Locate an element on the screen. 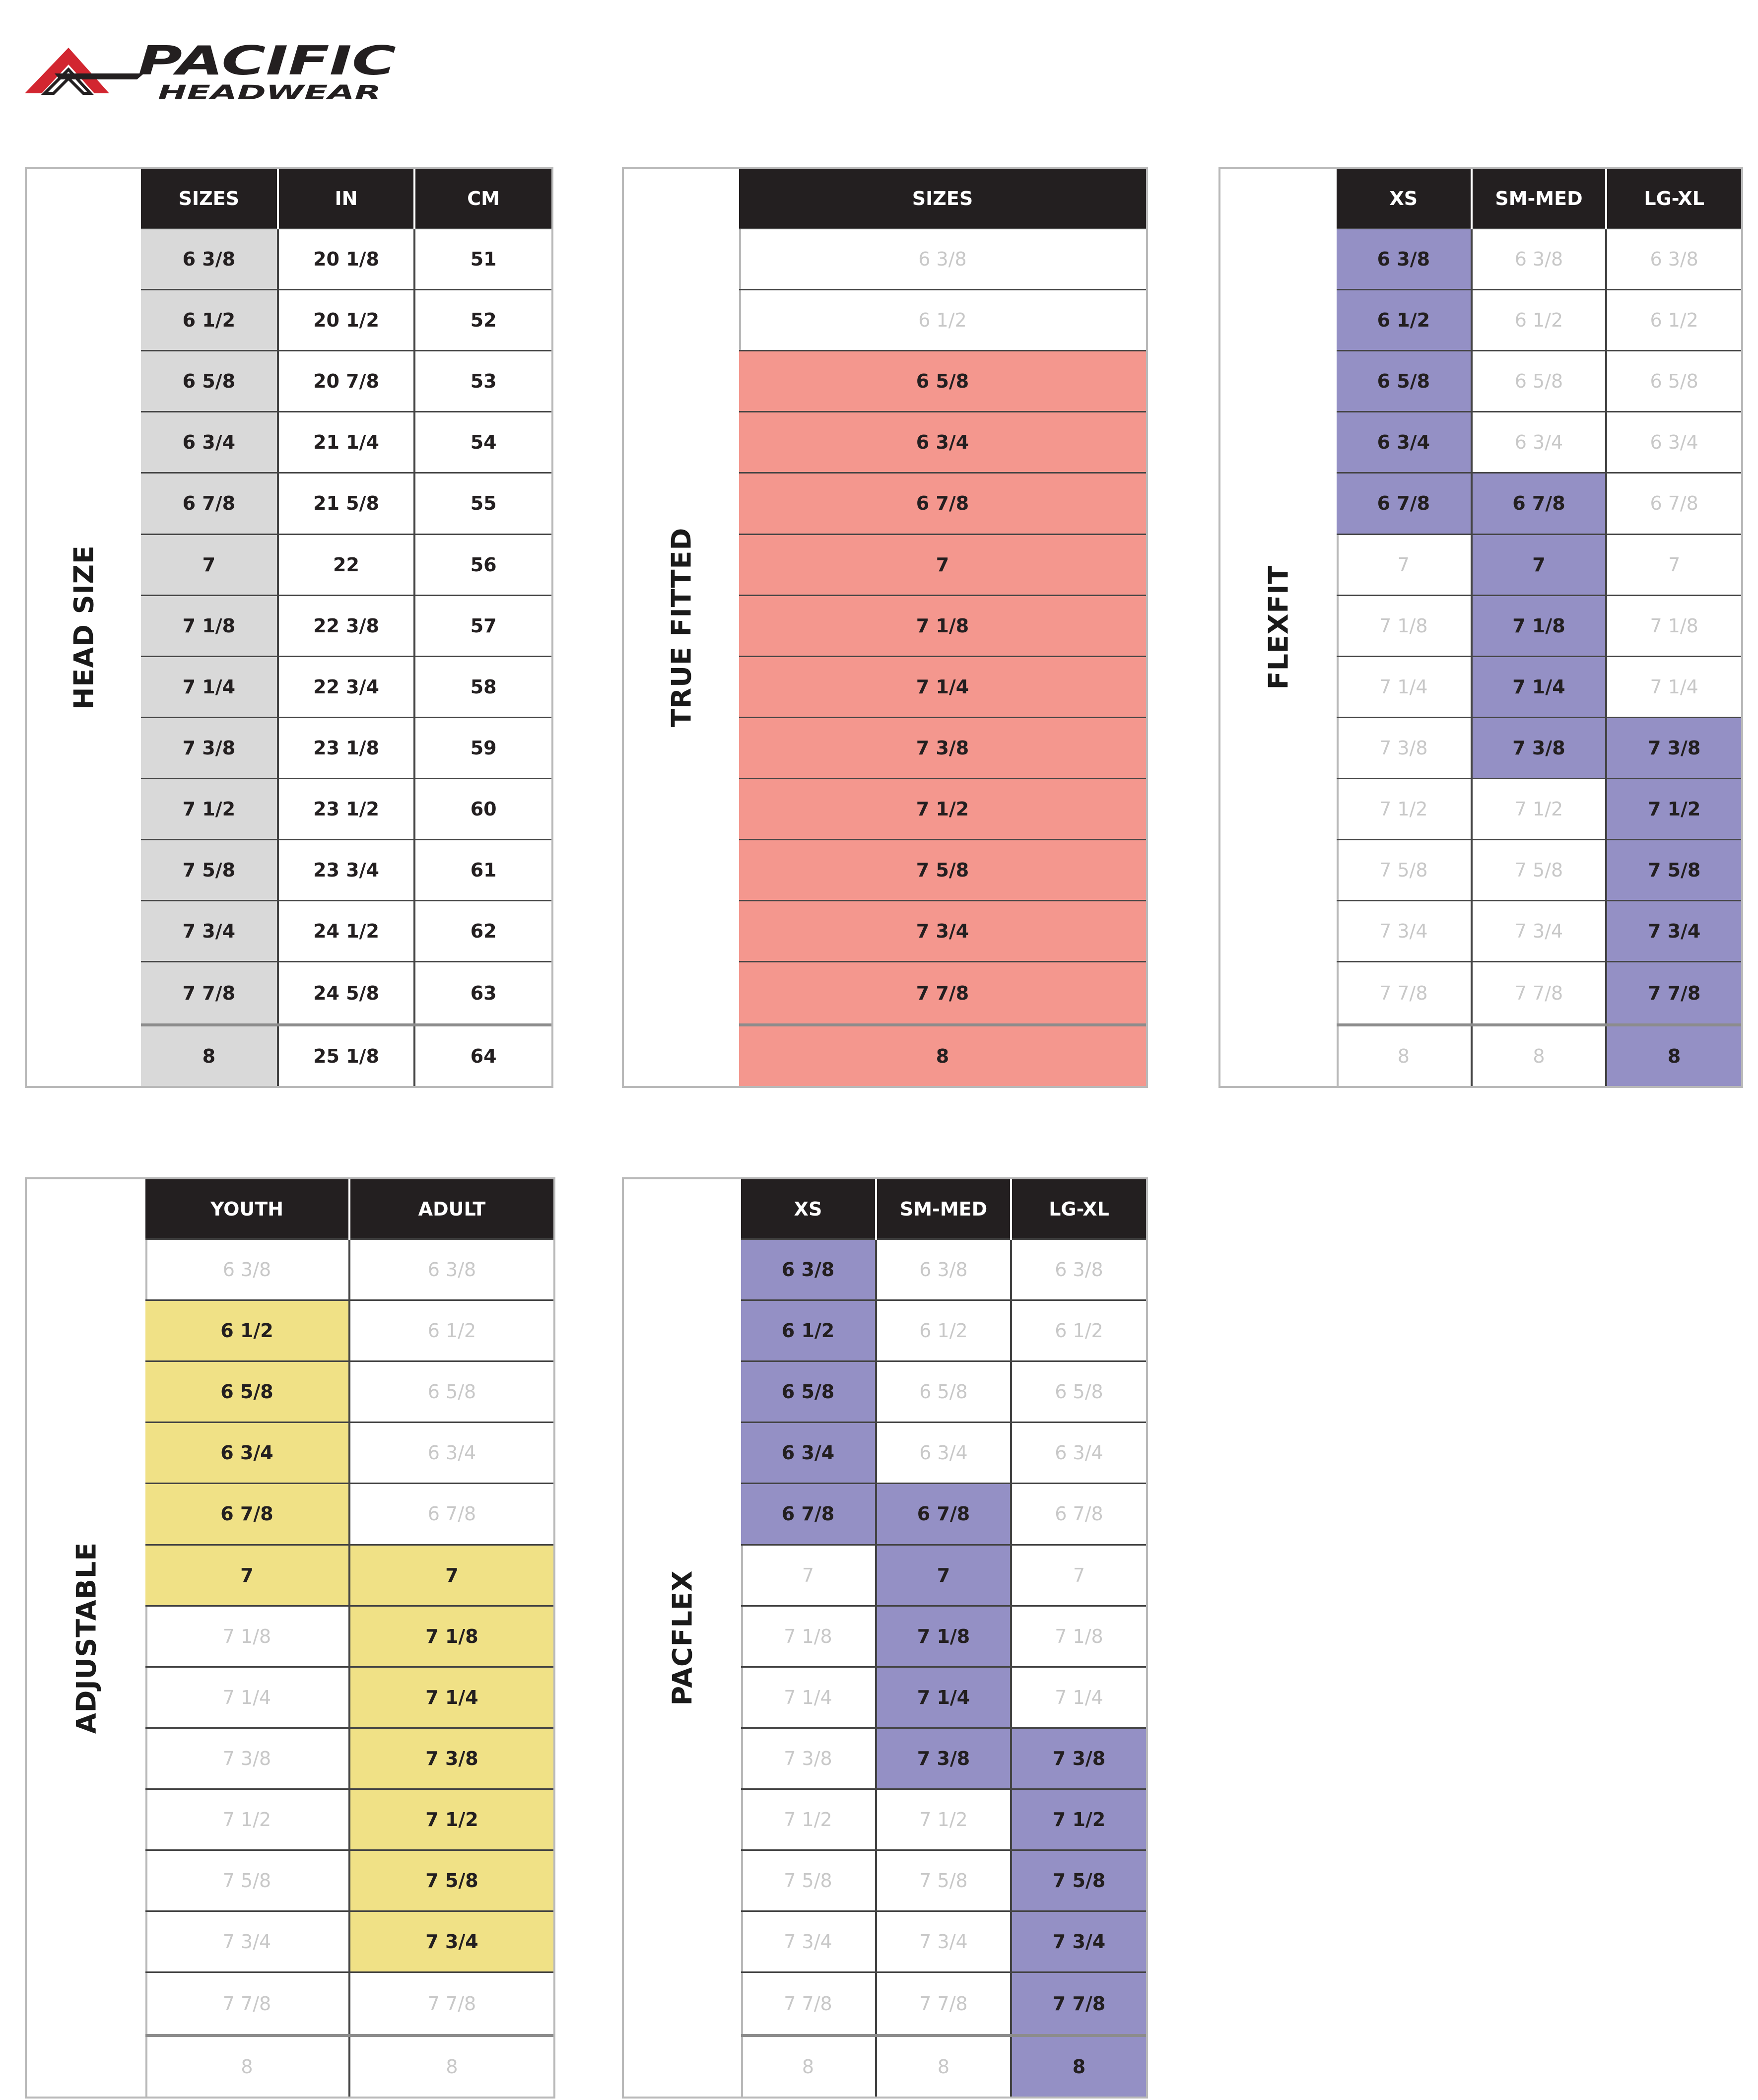  table-row: 6 5/8 6 5/8 6 5/8 is located at coordinates (1539, 381).